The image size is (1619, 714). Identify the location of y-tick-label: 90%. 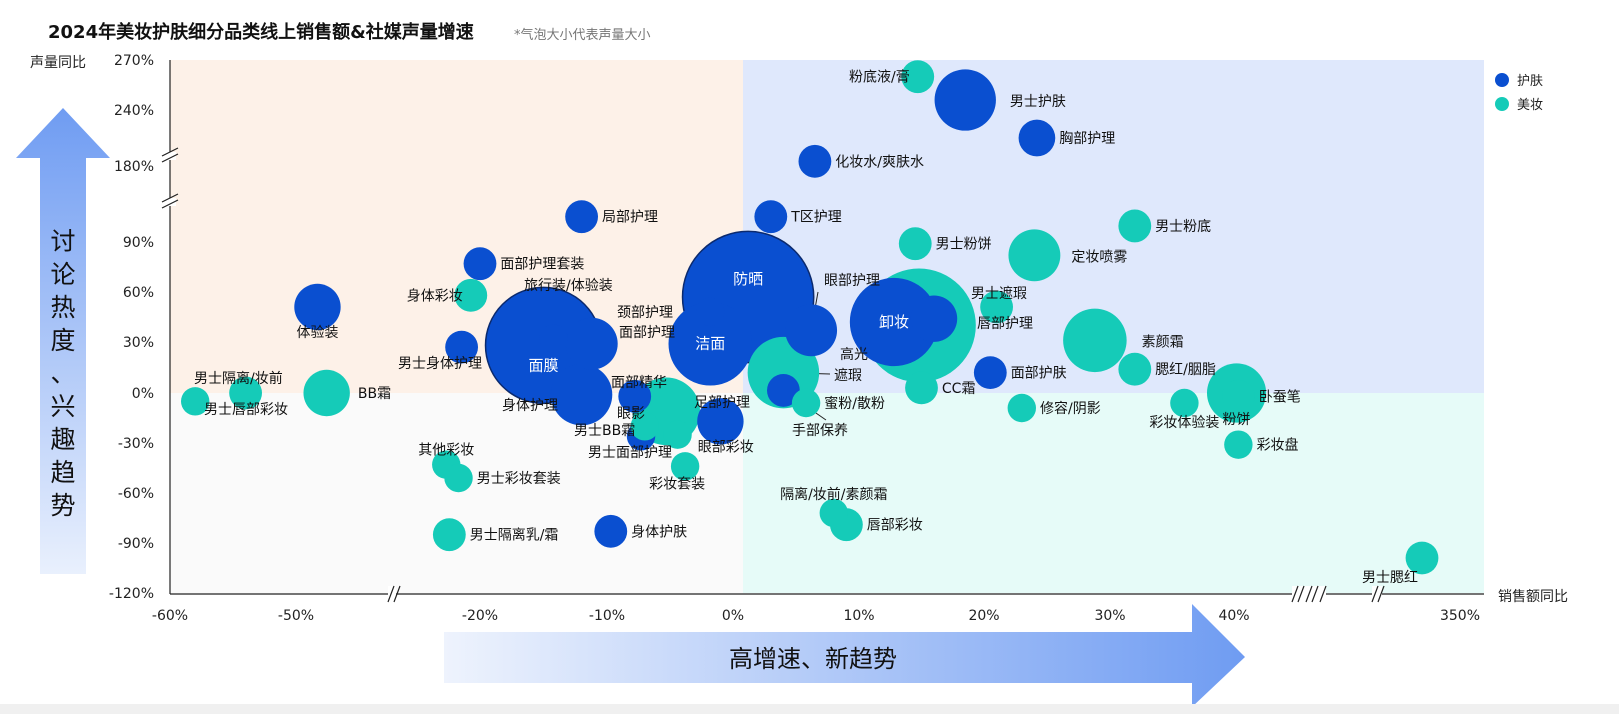
(138, 243).